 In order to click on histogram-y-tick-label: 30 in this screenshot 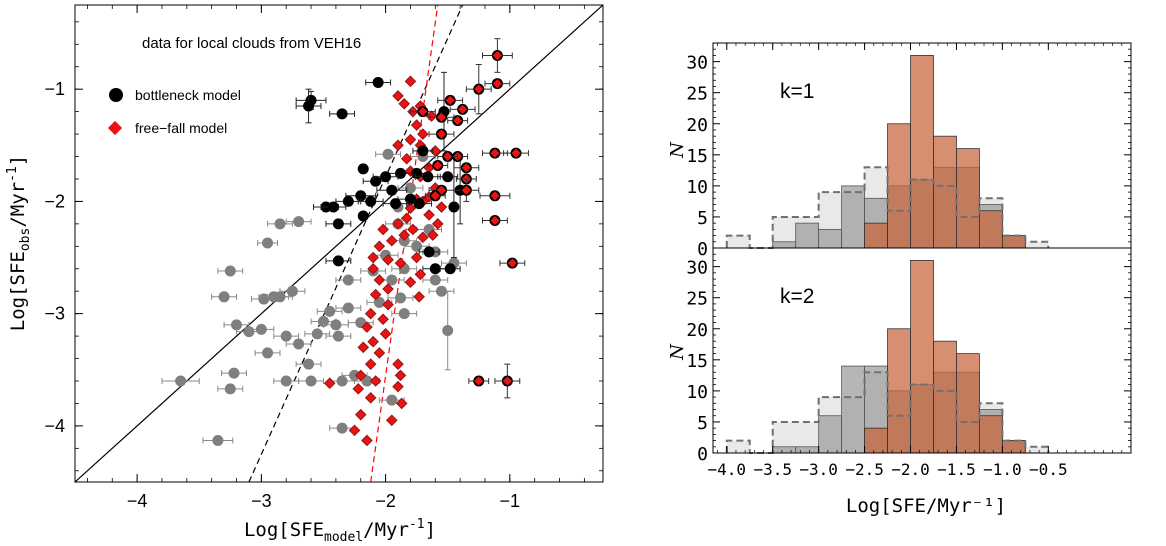, I will do `click(697, 63)`.